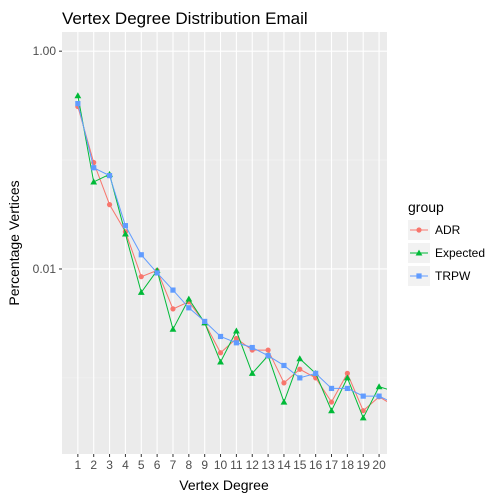  I want to click on y-tick-label: 0.01, so click(45, 269).